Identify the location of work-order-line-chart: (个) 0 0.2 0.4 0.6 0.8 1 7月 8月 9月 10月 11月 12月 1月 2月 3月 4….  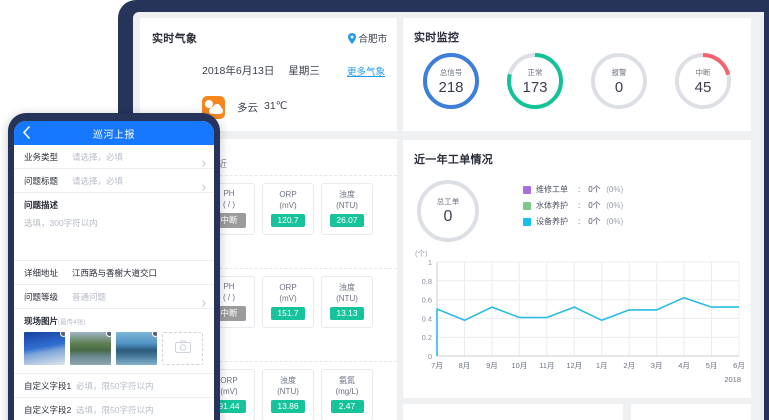
(577, 318).